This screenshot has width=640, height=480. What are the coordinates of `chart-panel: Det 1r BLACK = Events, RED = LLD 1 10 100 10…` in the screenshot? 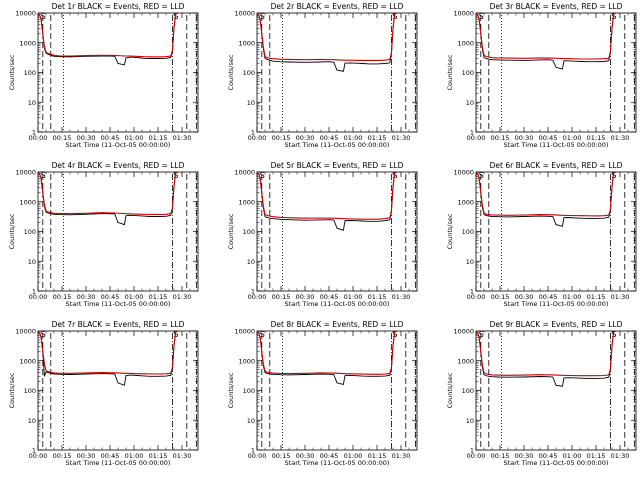 It's located at (103, 75).